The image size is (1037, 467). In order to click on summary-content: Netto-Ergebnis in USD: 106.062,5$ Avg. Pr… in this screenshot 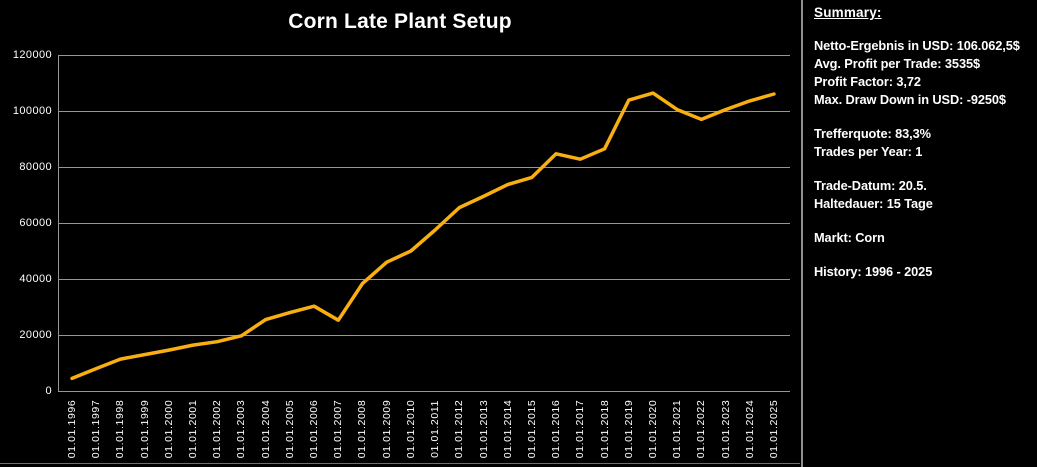, I will do `click(923, 159)`.